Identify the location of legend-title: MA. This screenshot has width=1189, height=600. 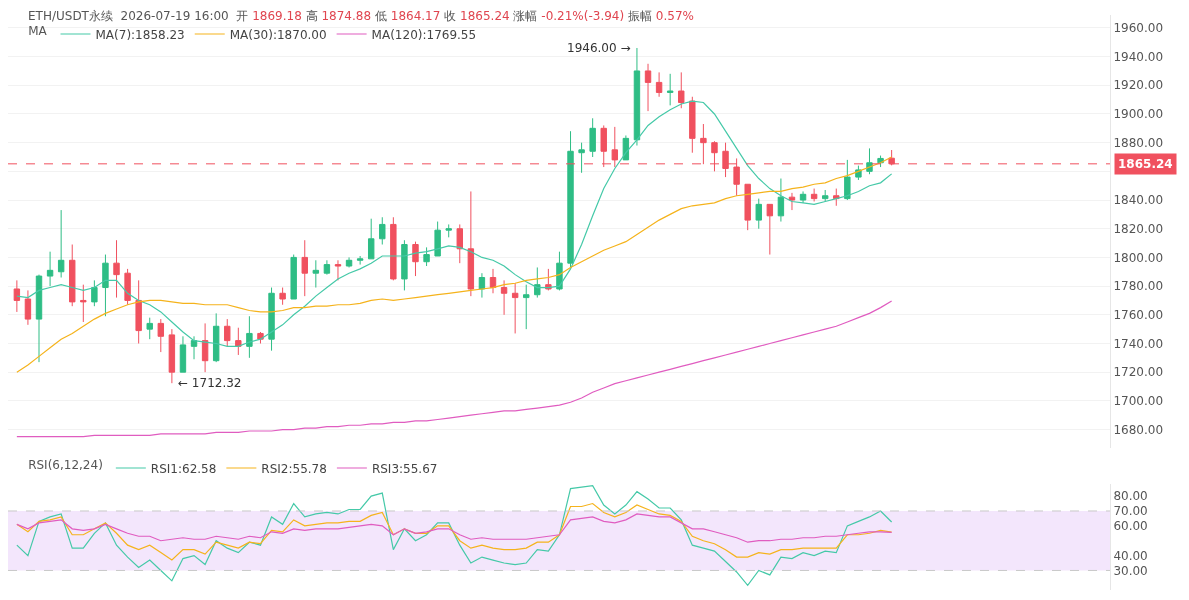
(38, 31).